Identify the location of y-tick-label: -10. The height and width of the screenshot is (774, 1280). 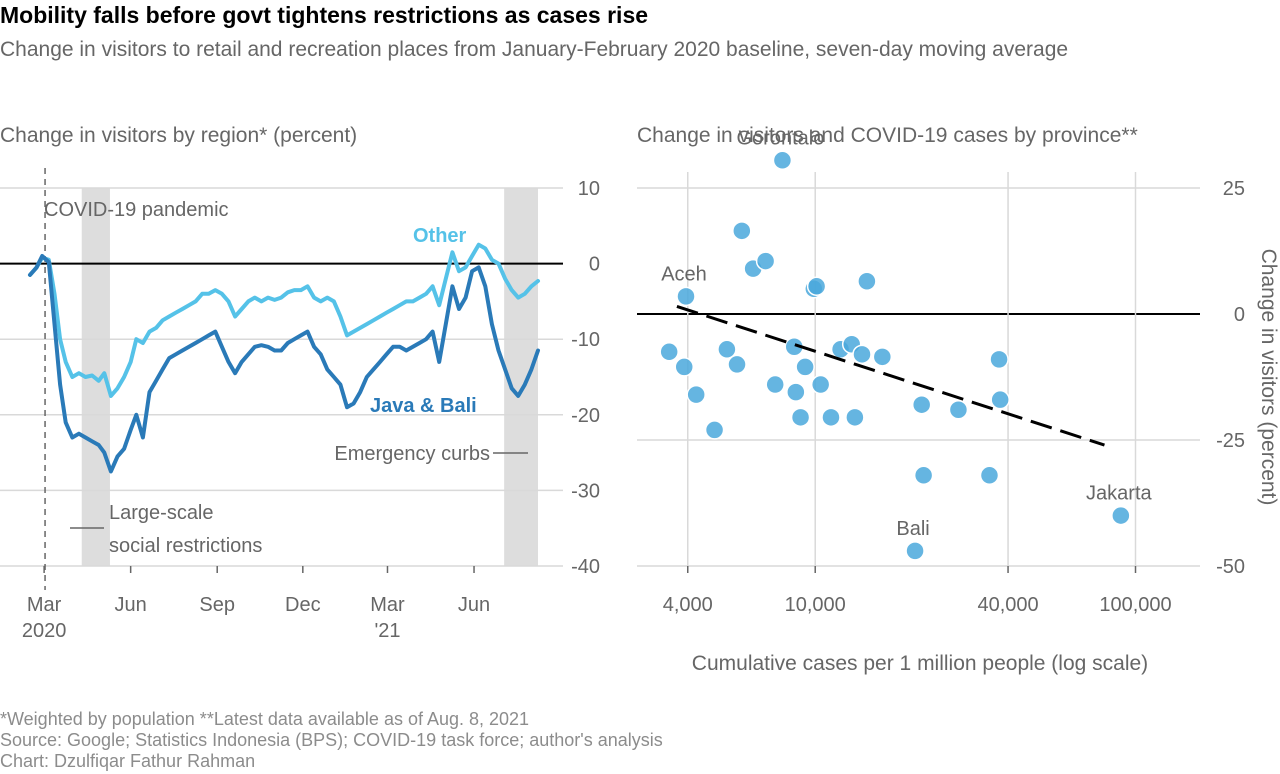
(585, 340).